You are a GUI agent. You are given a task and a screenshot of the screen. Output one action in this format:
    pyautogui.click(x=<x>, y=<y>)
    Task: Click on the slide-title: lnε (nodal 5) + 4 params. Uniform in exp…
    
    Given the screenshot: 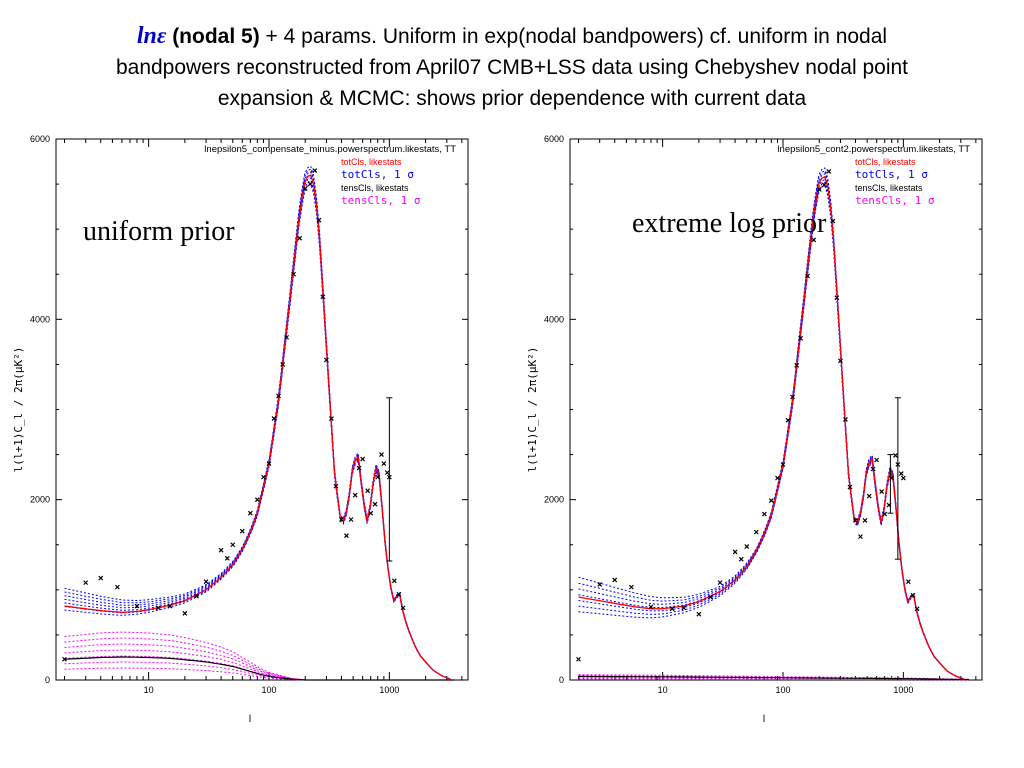 What is the action you would take?
    pyautogui.click(x=512, y=67)
    